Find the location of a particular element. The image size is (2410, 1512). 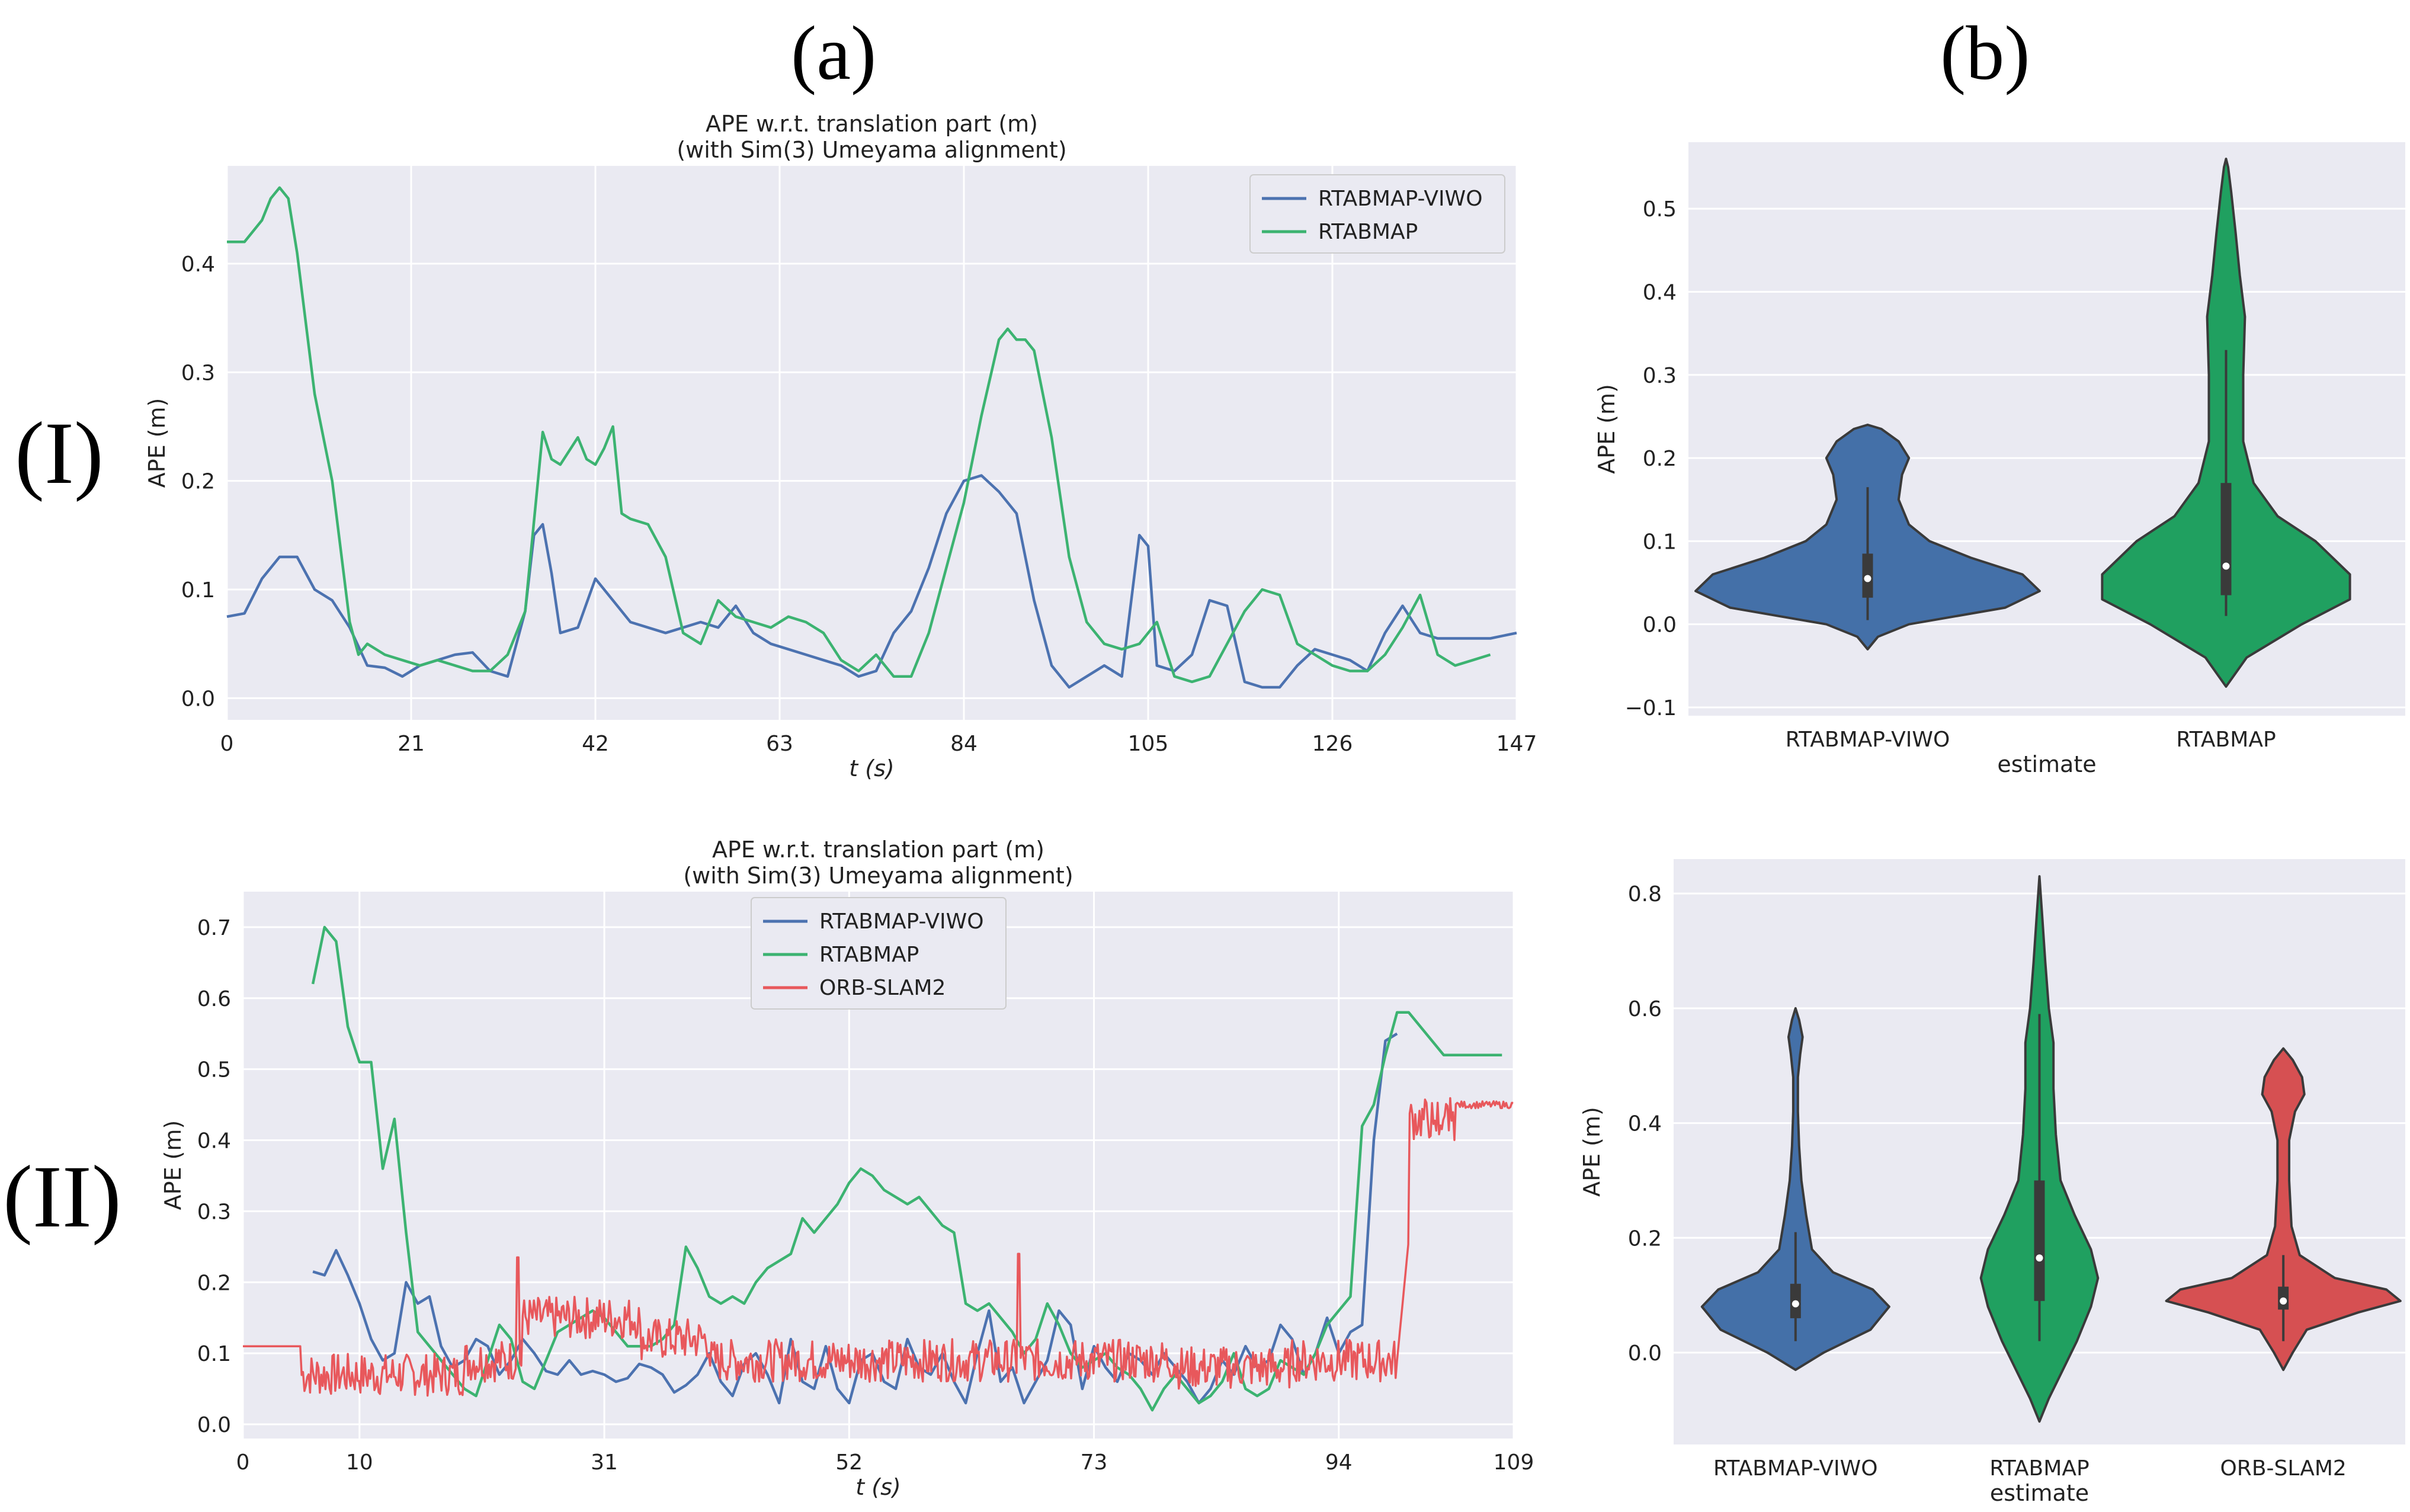

line2-ytick-label: 0.4 is located at coordinates (214, 1141).